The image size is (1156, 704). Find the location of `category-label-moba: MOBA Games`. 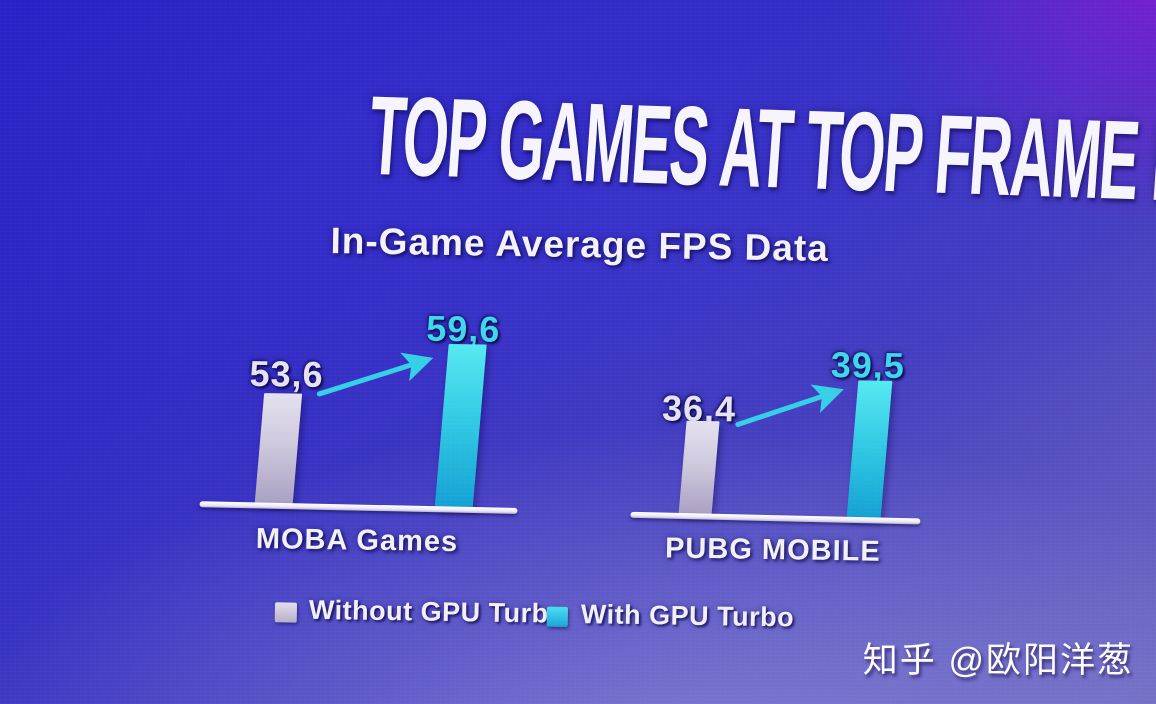

category-label-moba: MOBA Games is located at coordinates (357, 540).